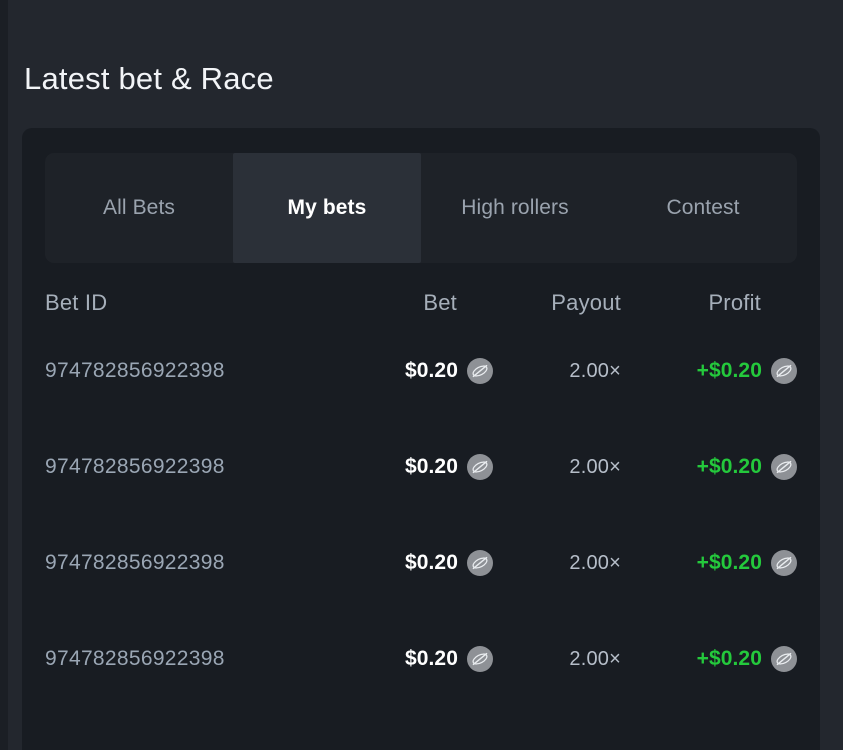 The height and width of the screenshot is (750, 843). Describe the element at coordinates (421, 303) in the screenshot. I see `table-header-row: Bet ID Bet Payout Profit` at that location.